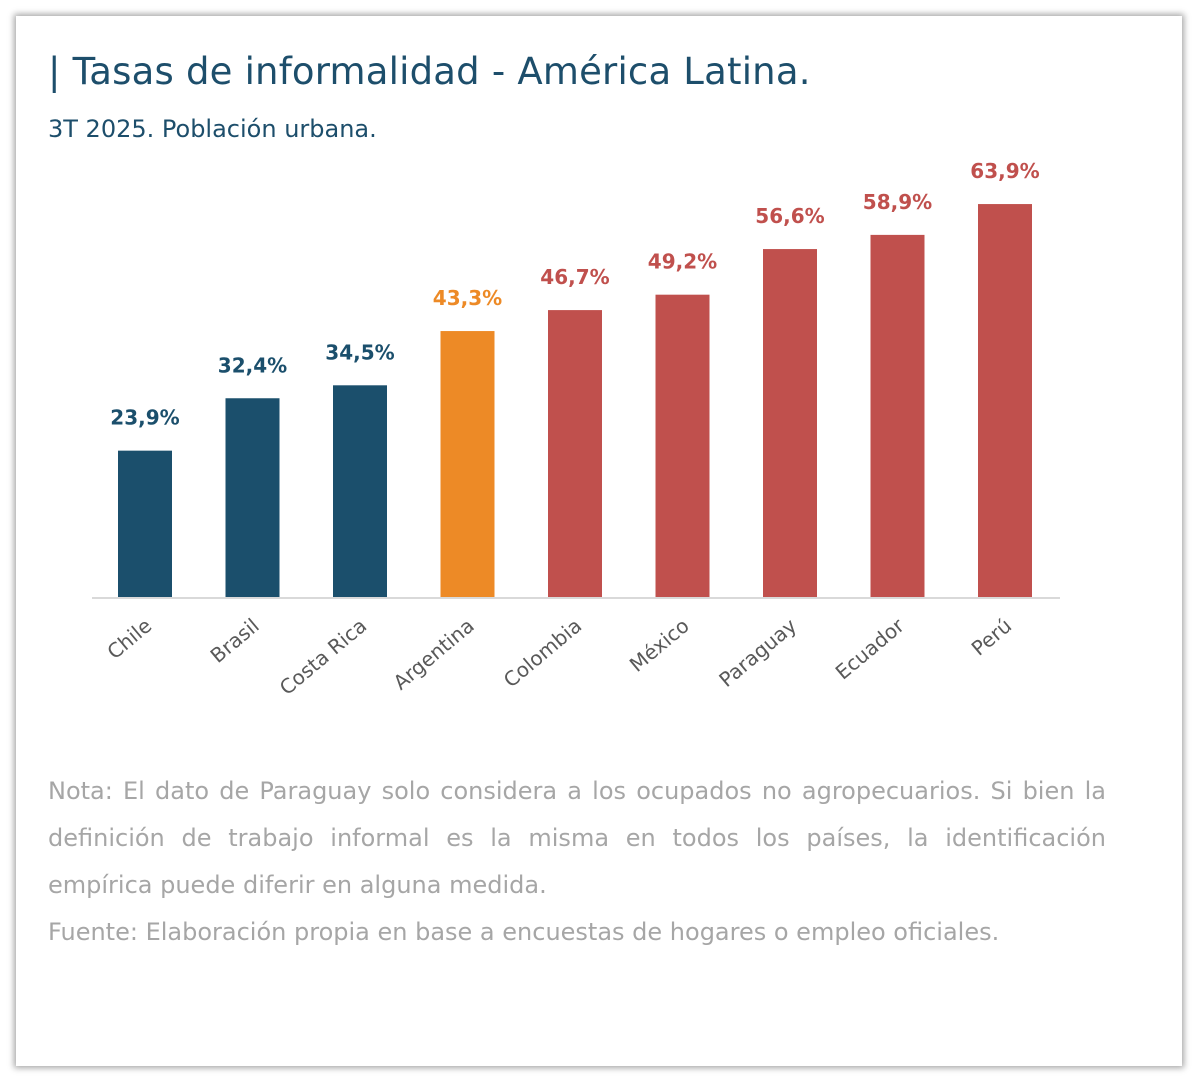 The height and width of the screenshot is (1083, 1200). What do you see at coordinates (212, 129) in the screenshot?
I see `chart-subtitle: 3T 2025. Población urbana.` at bounding box center [212, 129].